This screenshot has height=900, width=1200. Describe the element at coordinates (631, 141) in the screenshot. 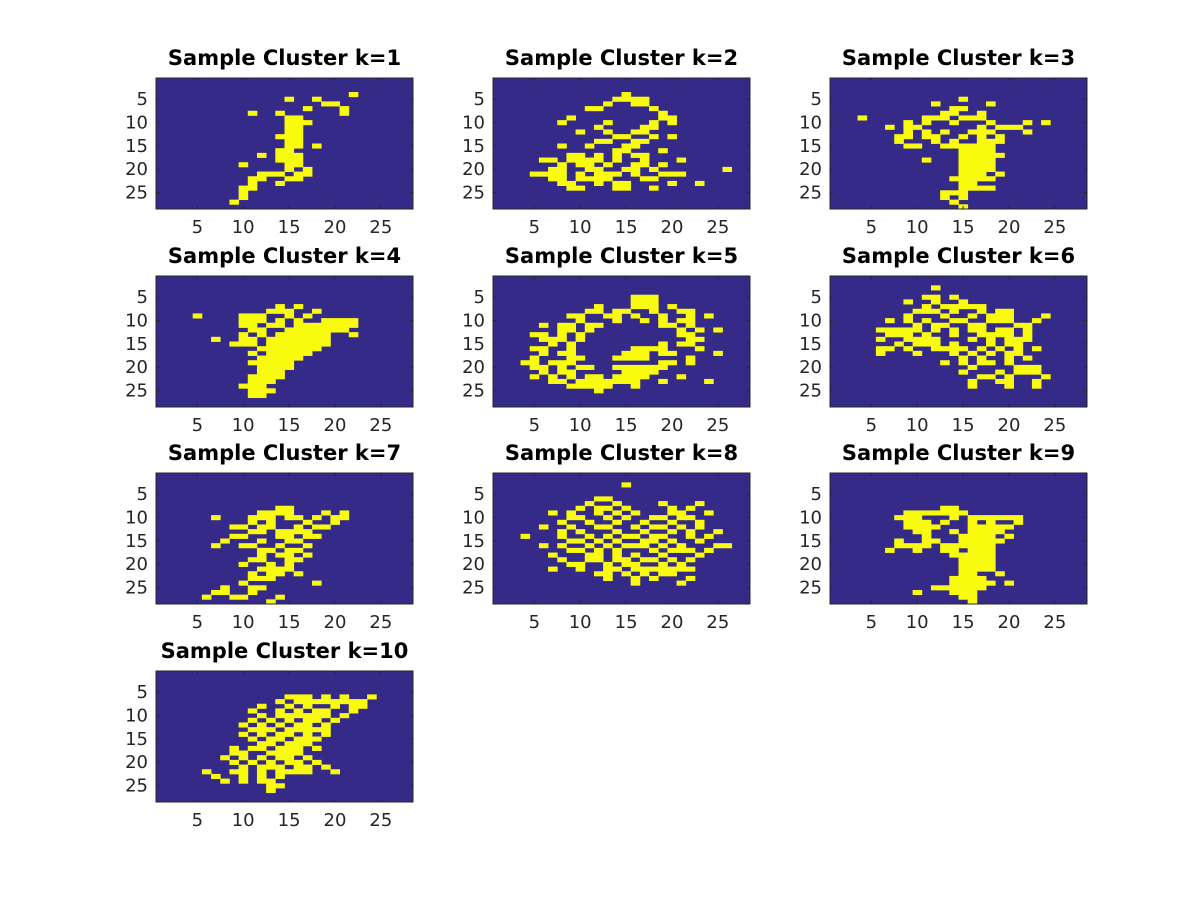

I see `pixel-layer` at that location.